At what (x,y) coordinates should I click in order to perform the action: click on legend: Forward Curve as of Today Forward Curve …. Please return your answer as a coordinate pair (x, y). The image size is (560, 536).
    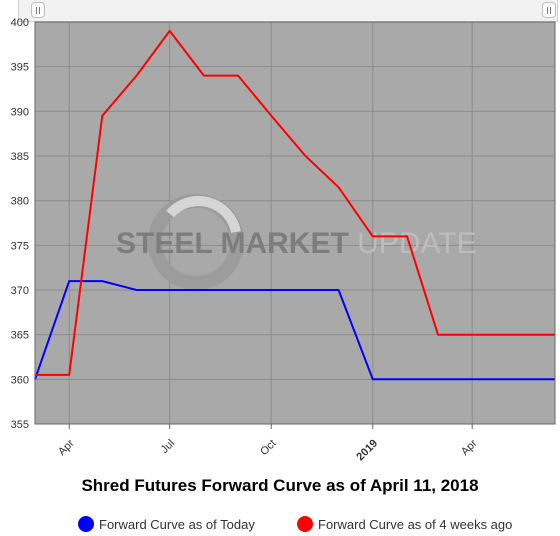
    Looking at the image, I should click on (280, 526).